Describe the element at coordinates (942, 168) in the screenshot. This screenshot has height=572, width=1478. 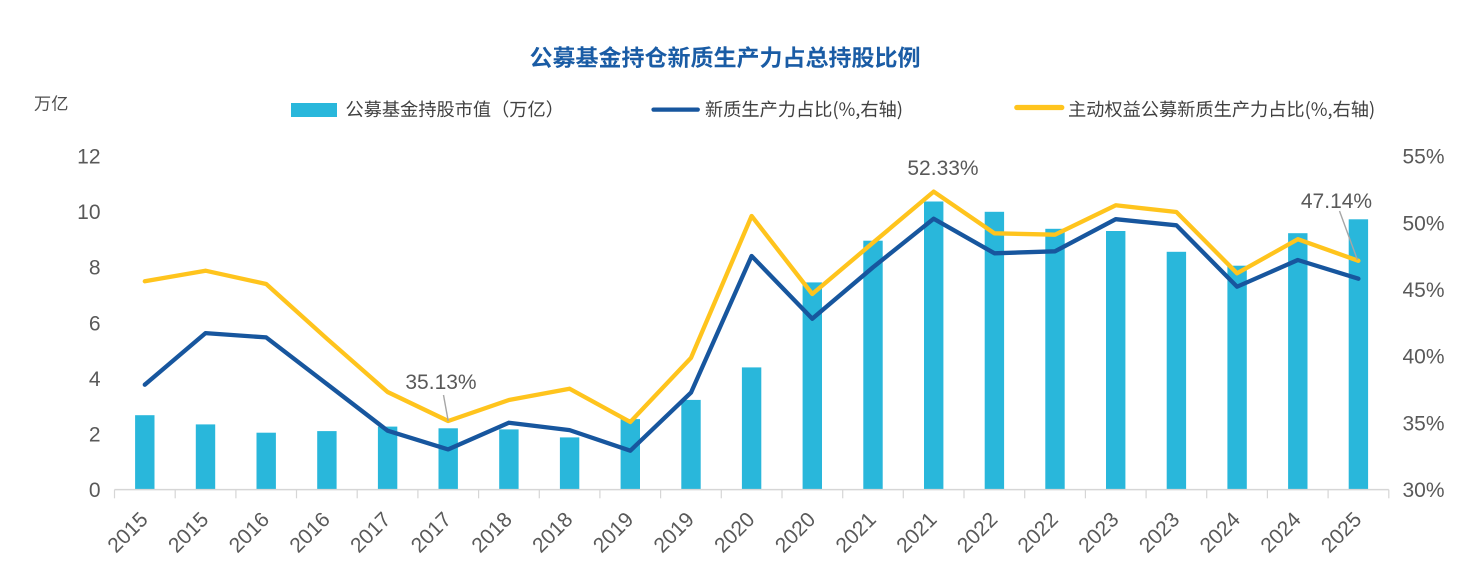
I see `svg-text: 52.33%` at that location.